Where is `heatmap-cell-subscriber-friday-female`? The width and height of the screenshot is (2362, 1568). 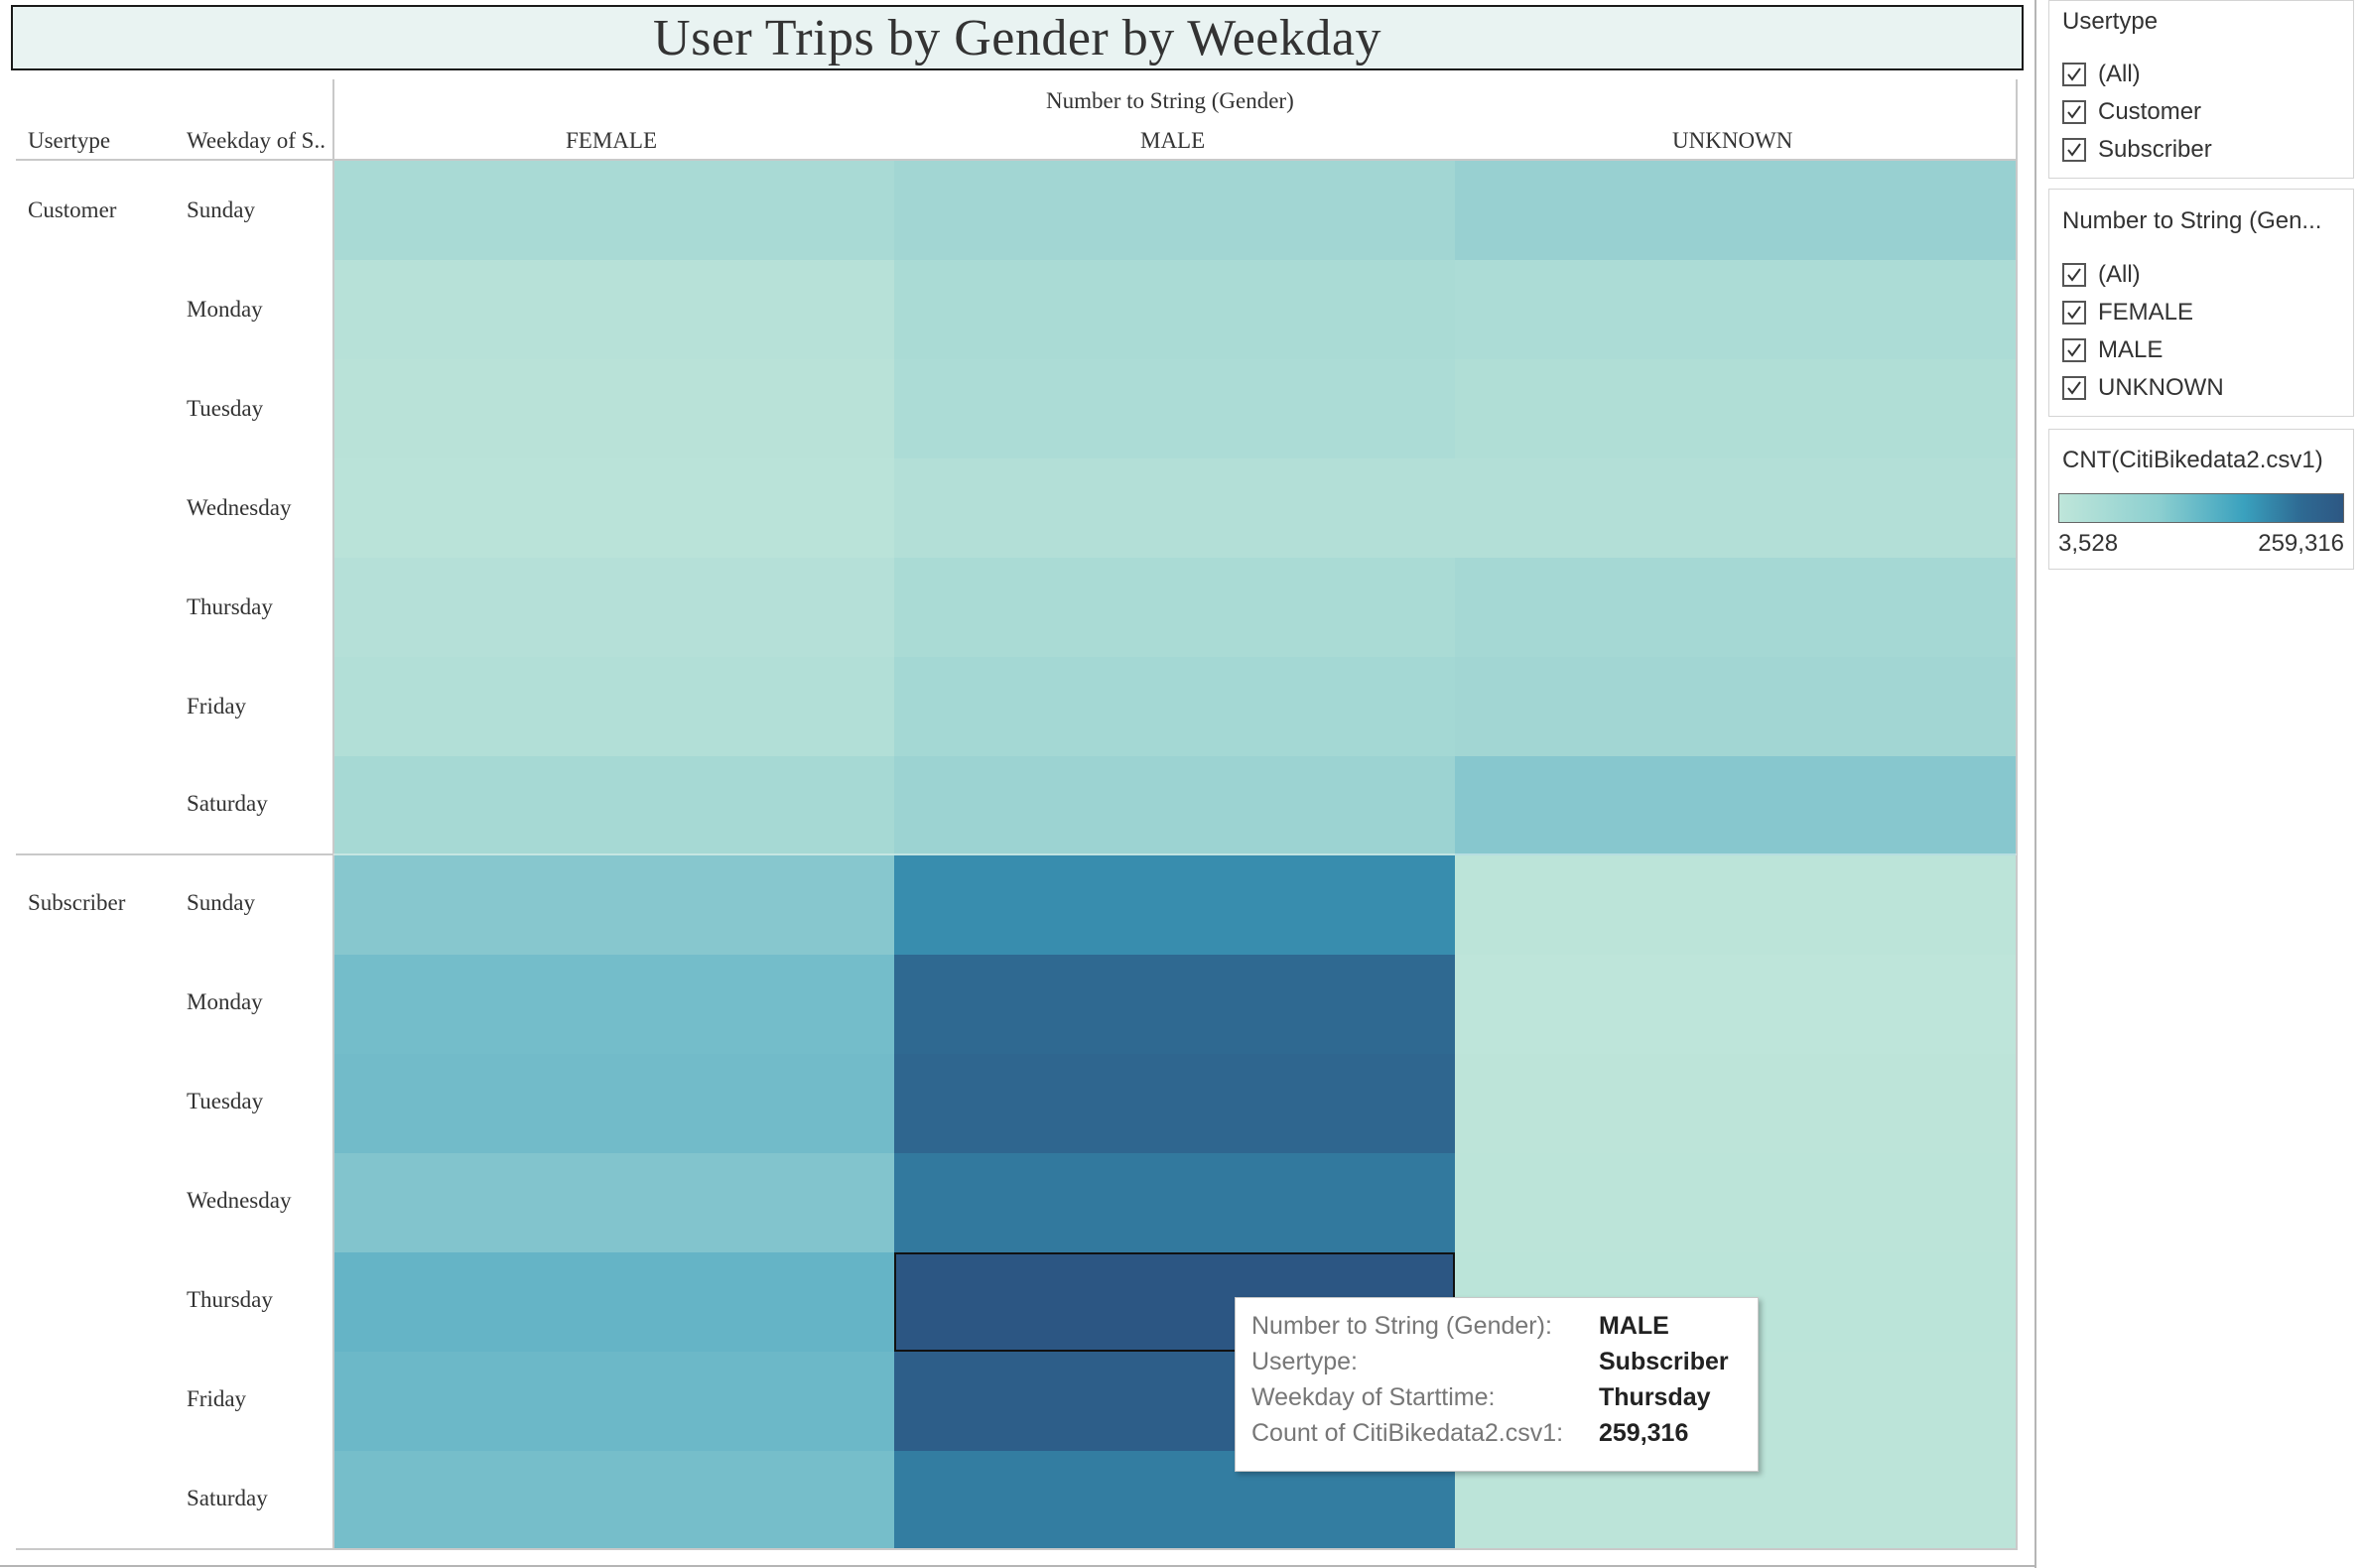 heatmap-cell-subscriber-friday-female is located at coordinates (613, 1401).